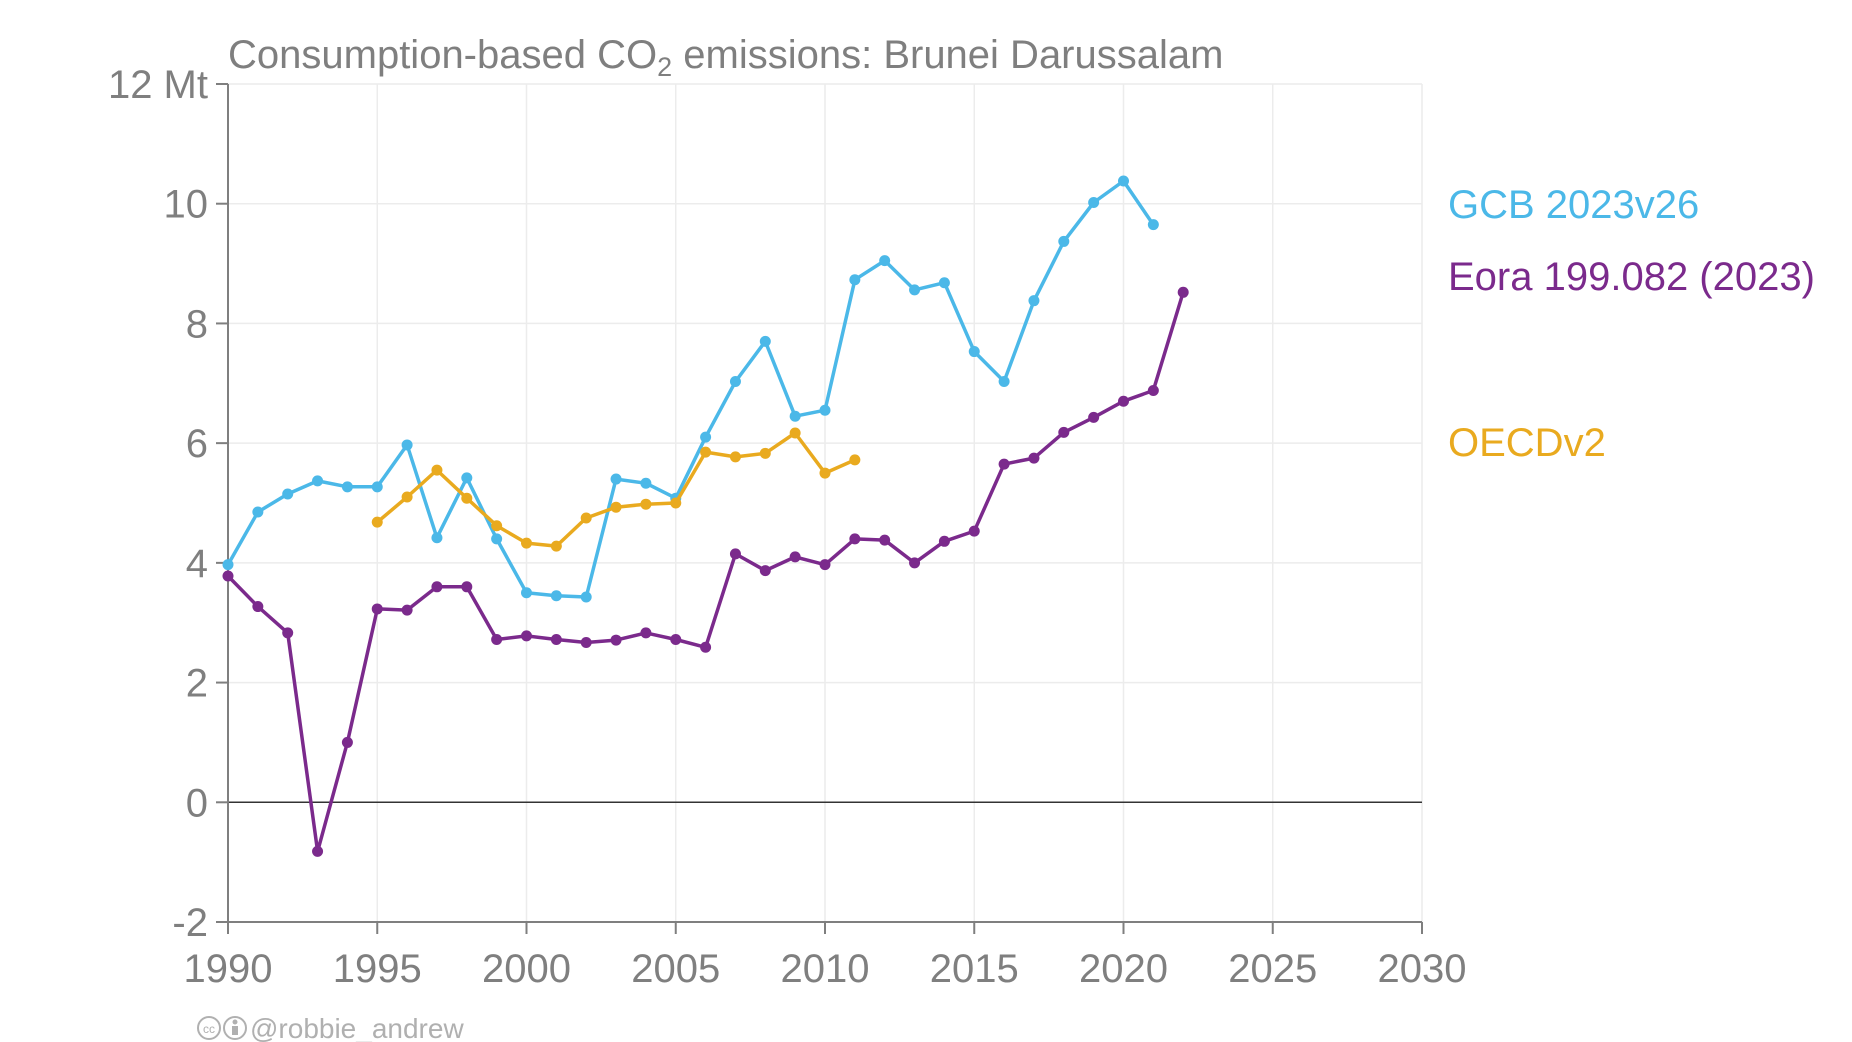  Describe the element at coordinates (377, 969) in the screenshot. I see `x-tick-label: 1995` at that location.